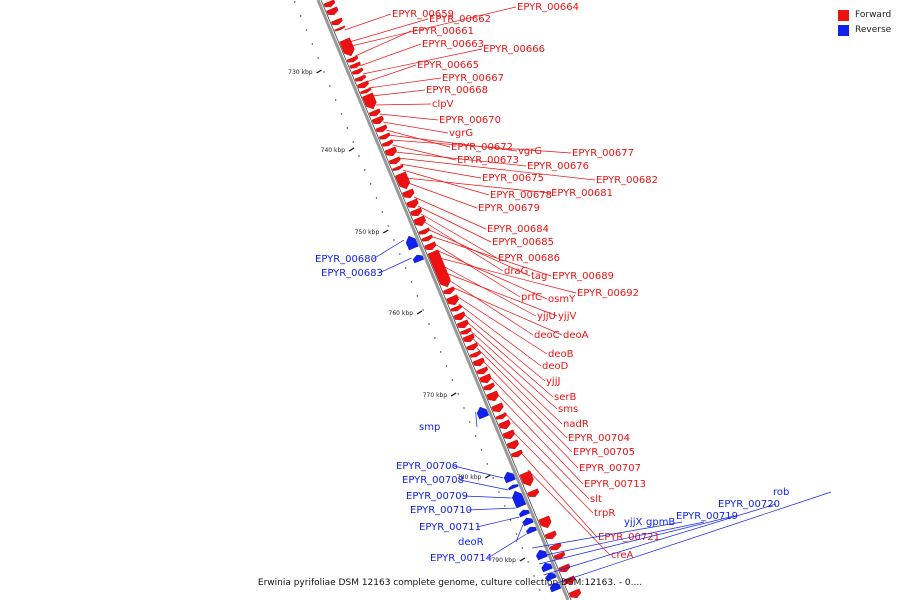 This screenshot has height=600, width=900. Describe the element at coordinates (523, 242) in the screenshot. I see `forward-gene-label: EPYR_00685` at that location.